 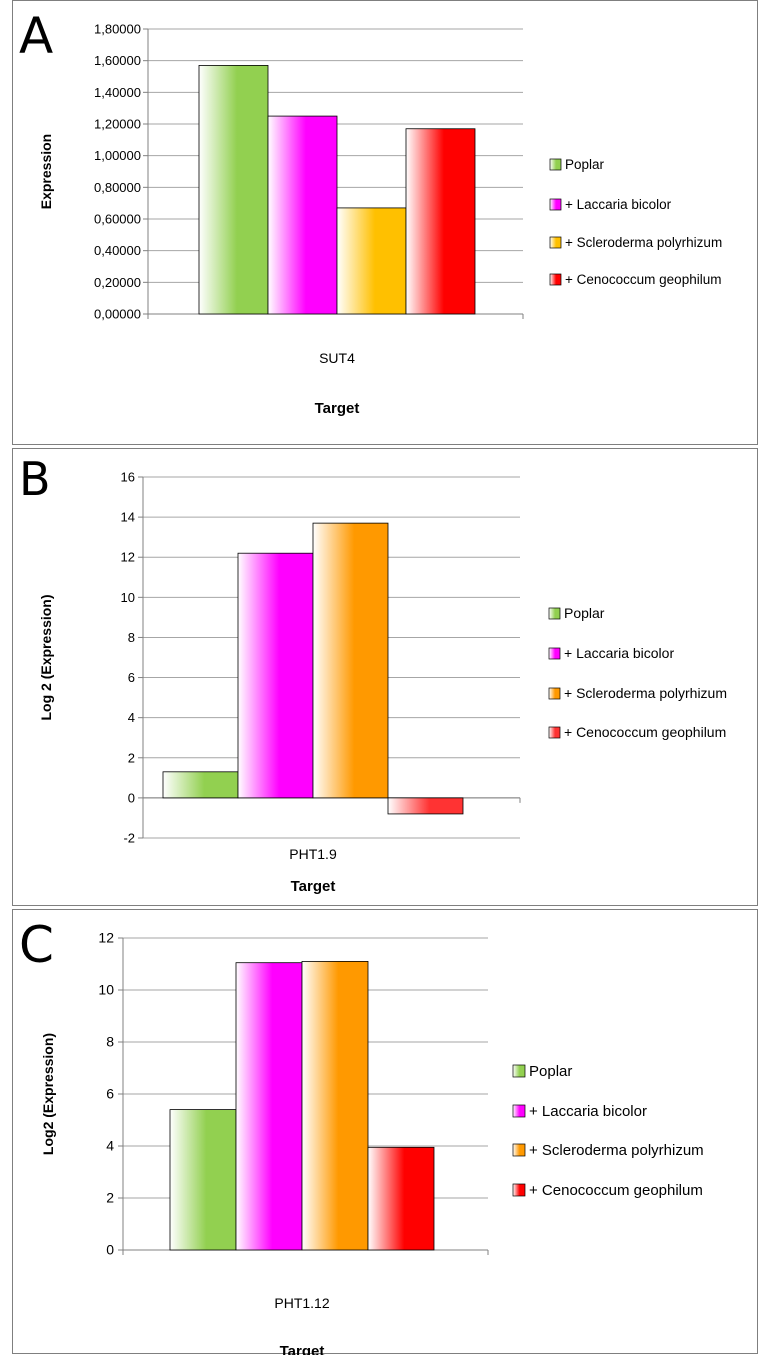 I want to click on y-tick-label: 1,40000, so click(x=117, y=92).